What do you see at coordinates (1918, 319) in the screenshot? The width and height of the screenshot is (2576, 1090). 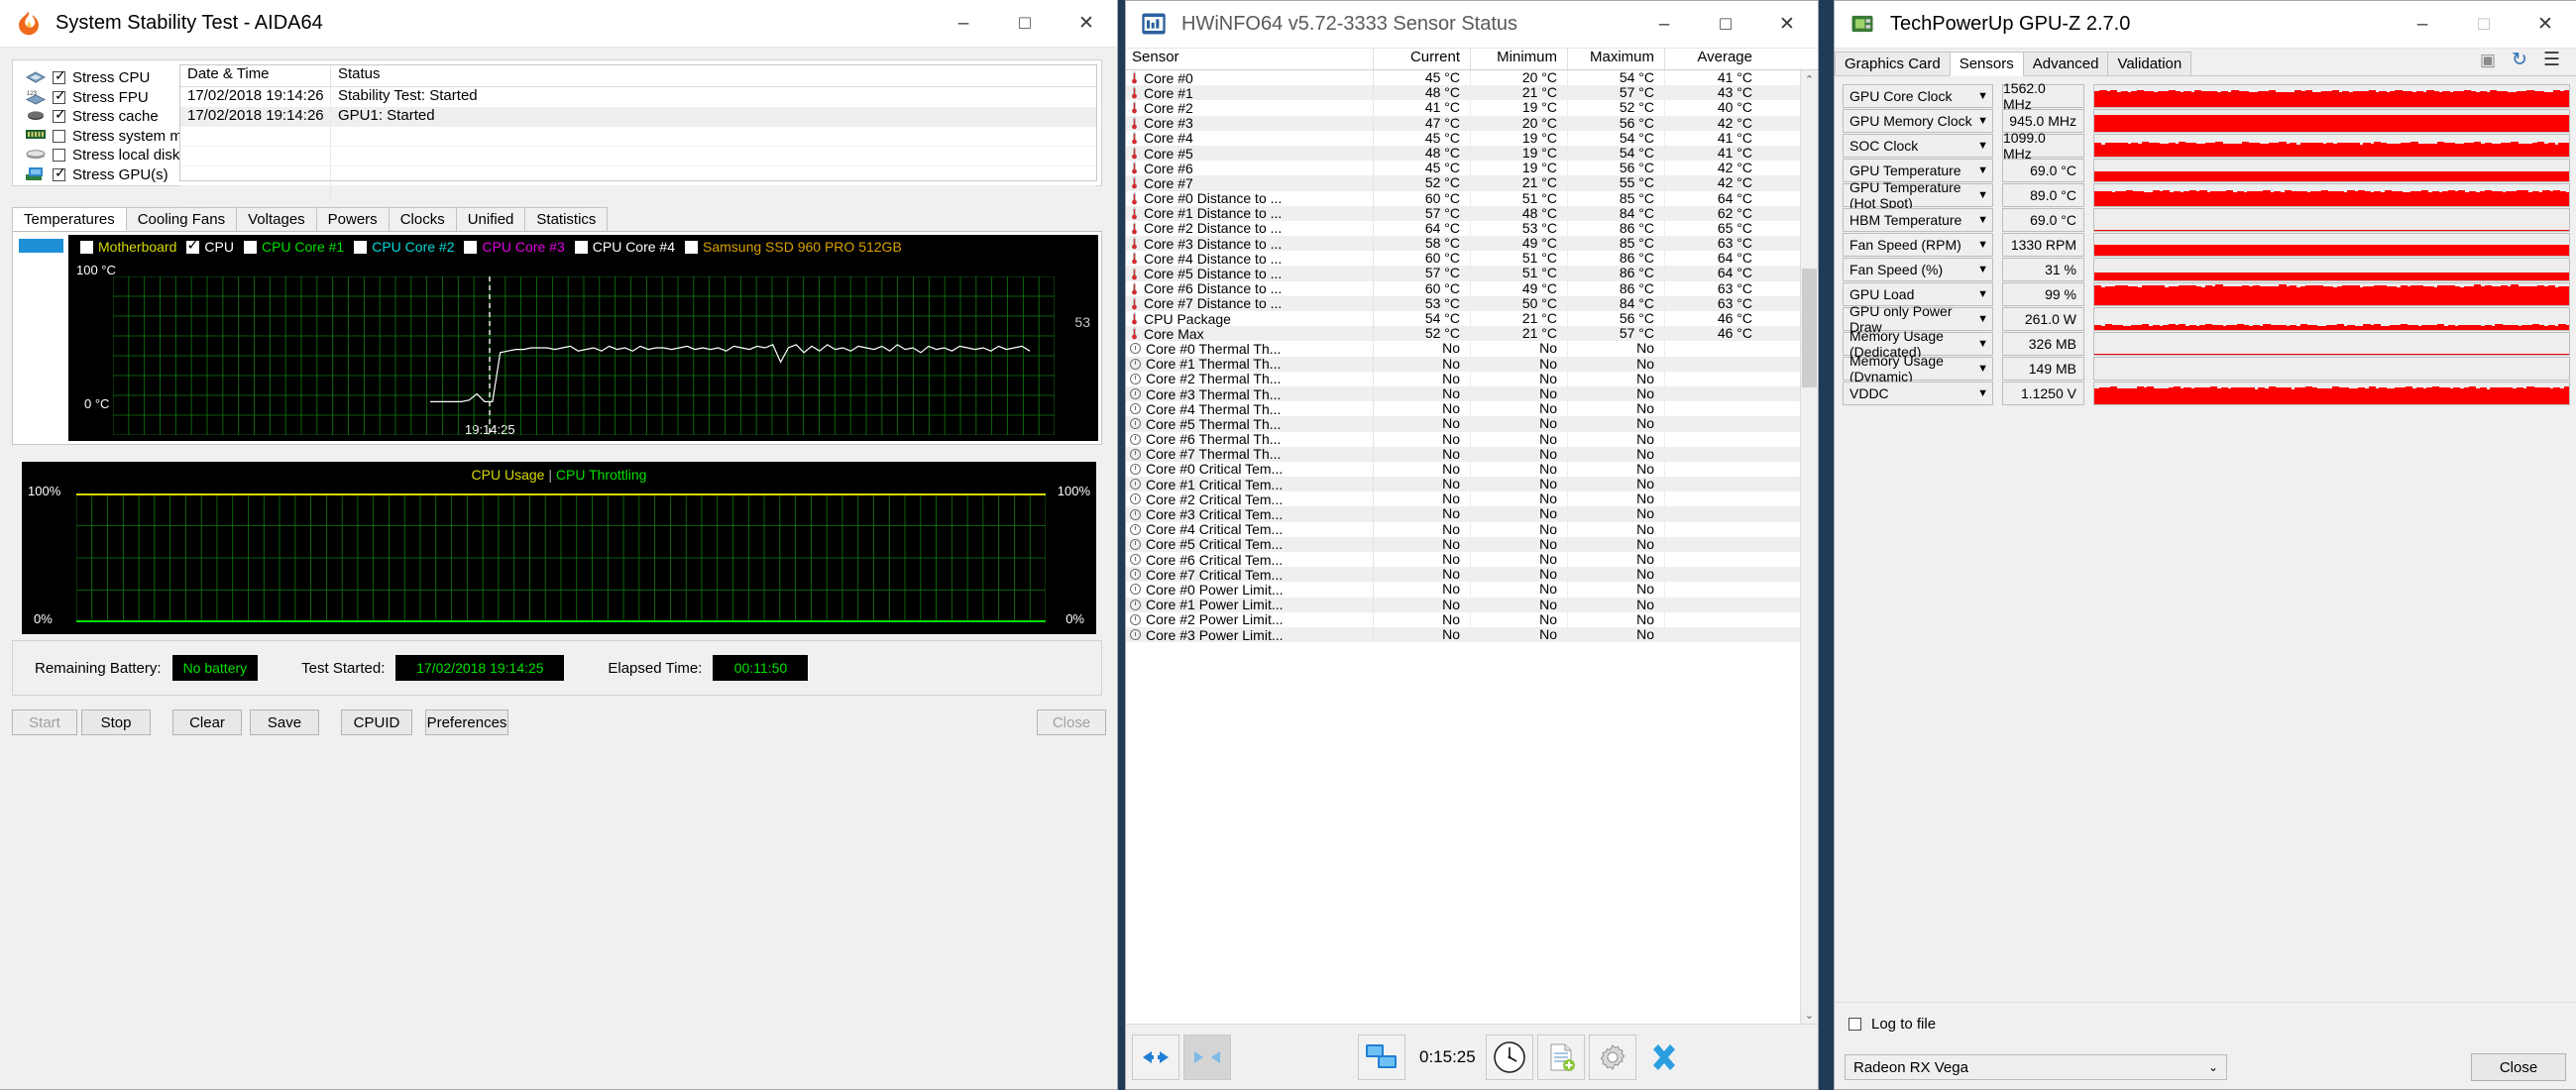 I see `gpu-sensor-selector: GPU only Power Draw ▼` at bounding box center [1918, 319].